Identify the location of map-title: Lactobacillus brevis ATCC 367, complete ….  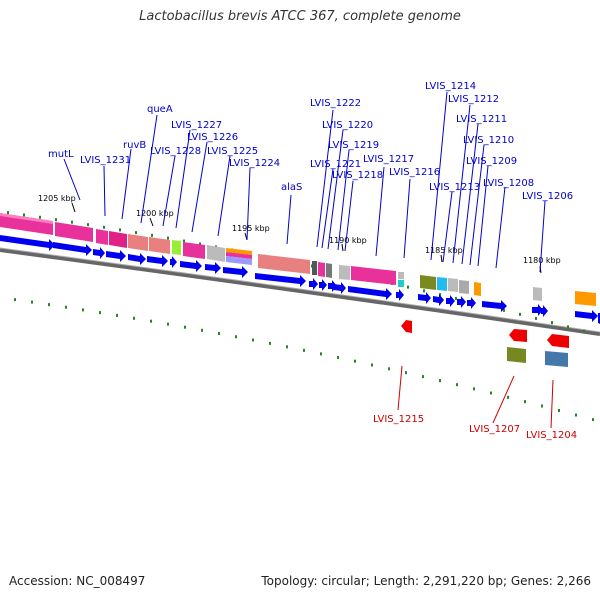
(300, 16).